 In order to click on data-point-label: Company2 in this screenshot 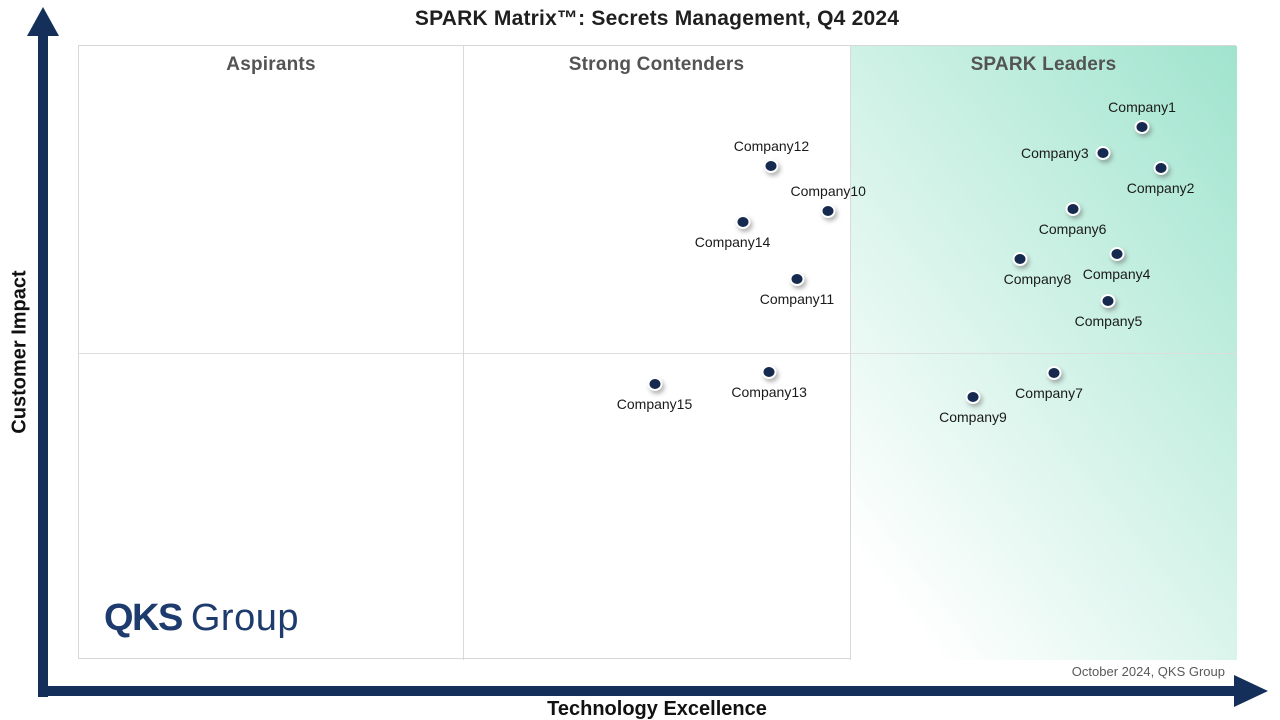, I will do `click(1160, 188)`.